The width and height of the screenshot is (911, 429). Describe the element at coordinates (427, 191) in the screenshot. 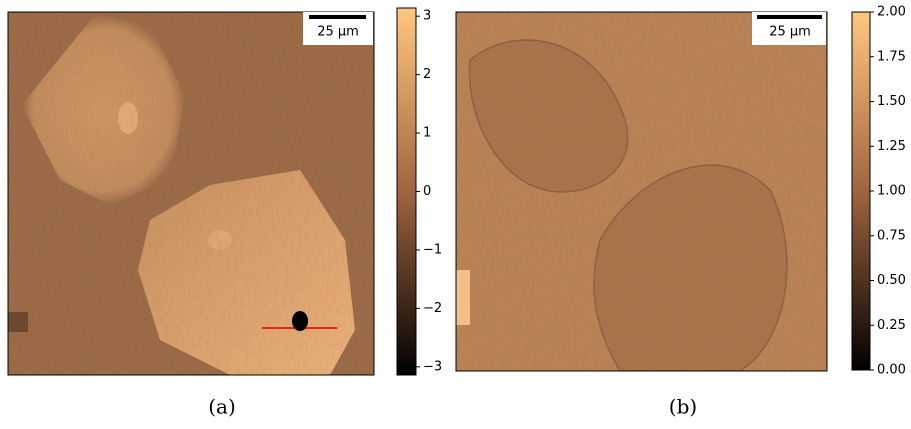

I see `colorbar-tick-label: 0` at that location.